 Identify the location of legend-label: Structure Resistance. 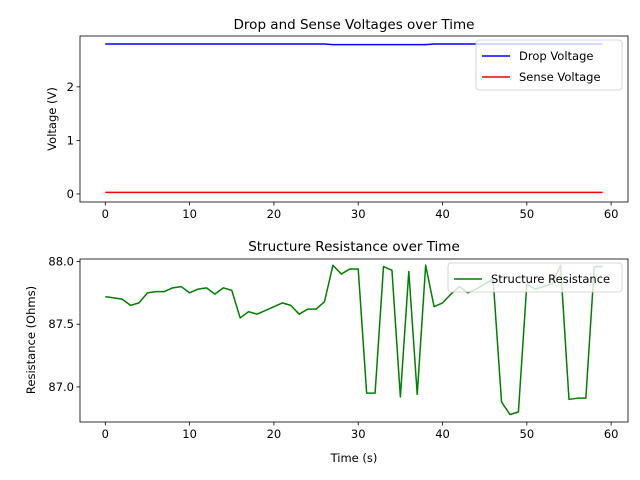
(550, 279).